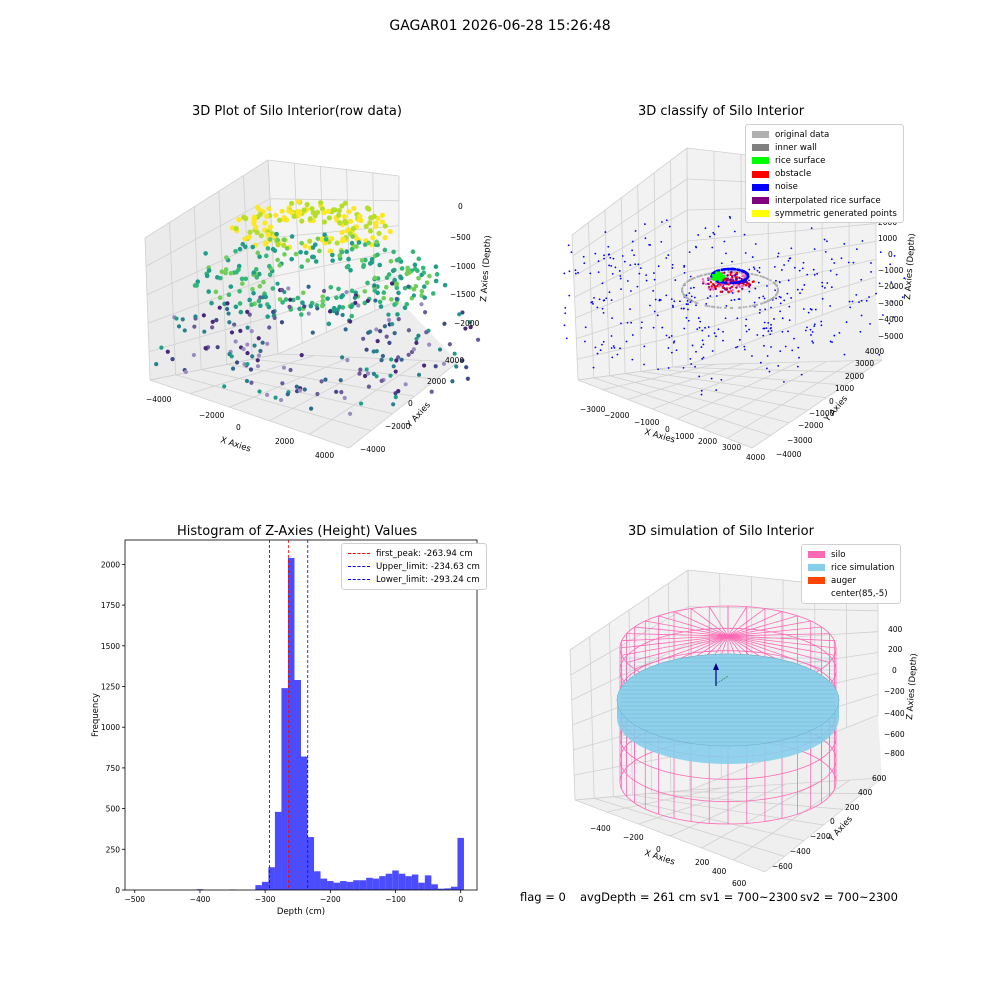 The height and width of the screenshot is (1000, 1000). Describe the element at coordinates (811, 425) in the screenshot. I see `panel2-ytick: −2000` at that location.